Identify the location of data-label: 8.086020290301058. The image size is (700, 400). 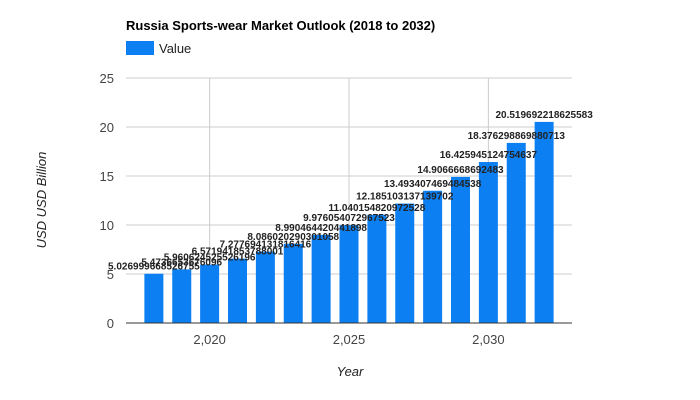
(293, 237).